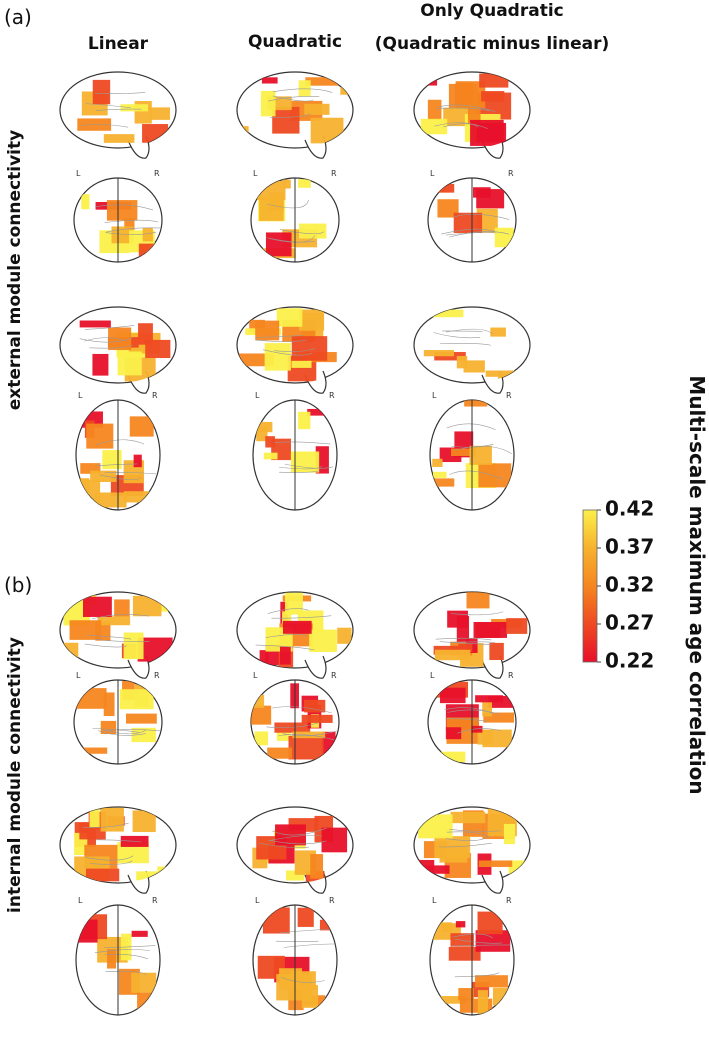 This screenshot has height=1038, width=709. What do you see at coordinates (492, 44) in the screenshot?
I see `column-header: (Quadratic minus linear)` at bounding box center [492, 44].